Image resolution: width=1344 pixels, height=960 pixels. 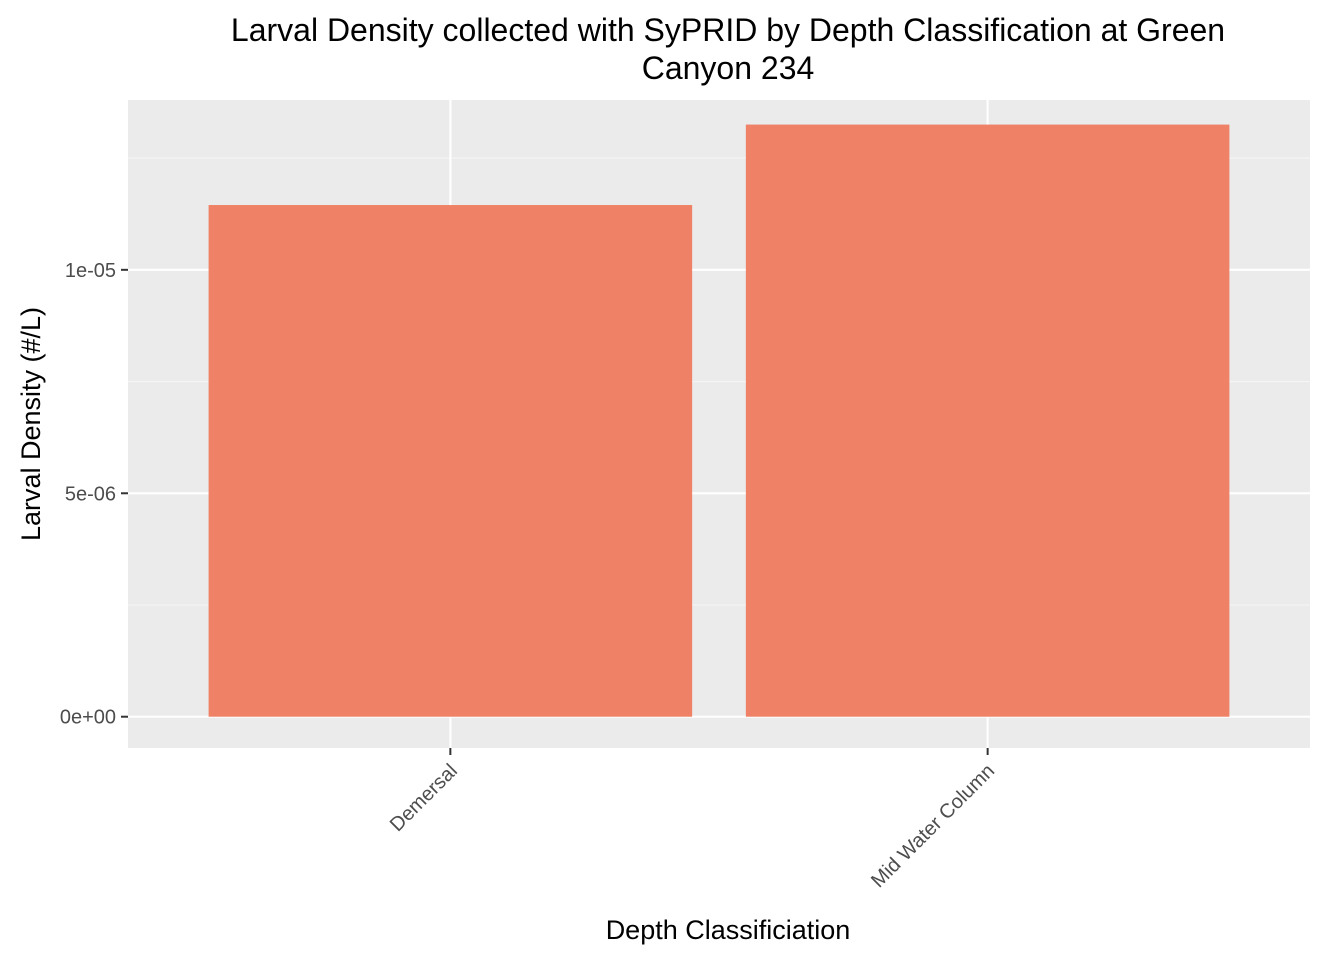 What do you see at coordinates (424, 798) in the screenshot?
I see `x-tick-label: Demersal` at bounding box center [424, 798].